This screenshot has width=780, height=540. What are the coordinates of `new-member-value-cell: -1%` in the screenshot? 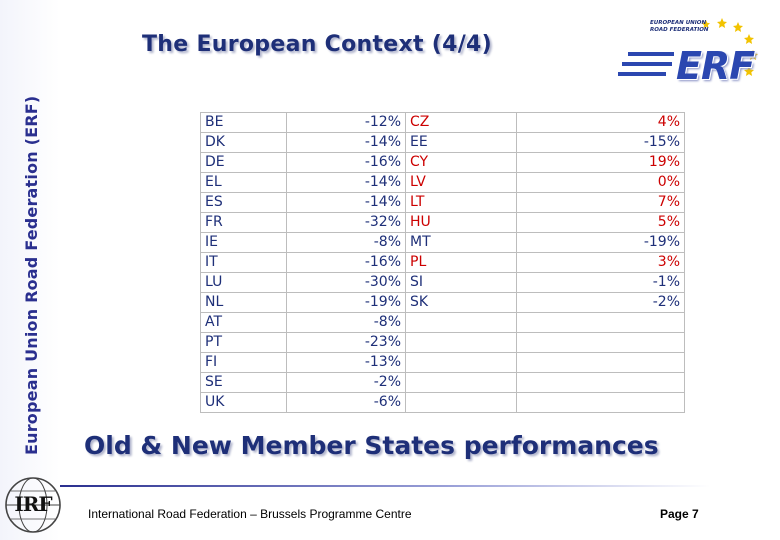 It's located at (600, 282).